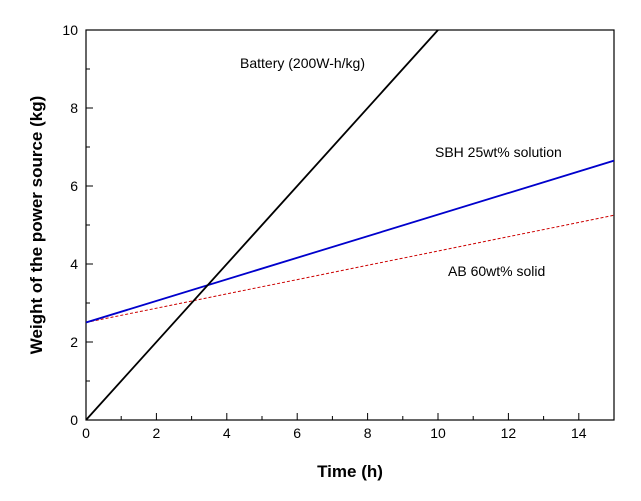  I want to click on y-tick-label: 10, so click(70, 30).